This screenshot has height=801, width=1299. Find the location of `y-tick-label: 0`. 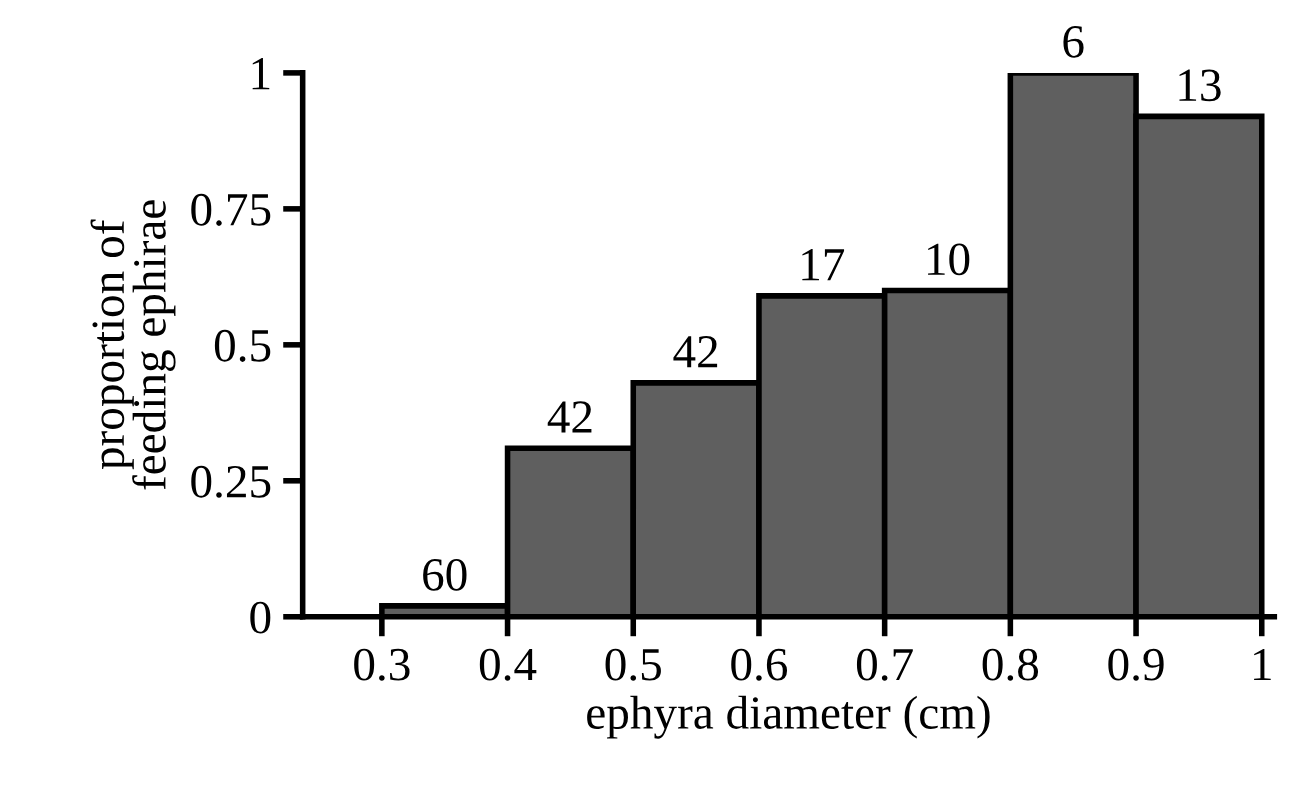

y-tick-label: 0 is located at coordinates (260, 617).